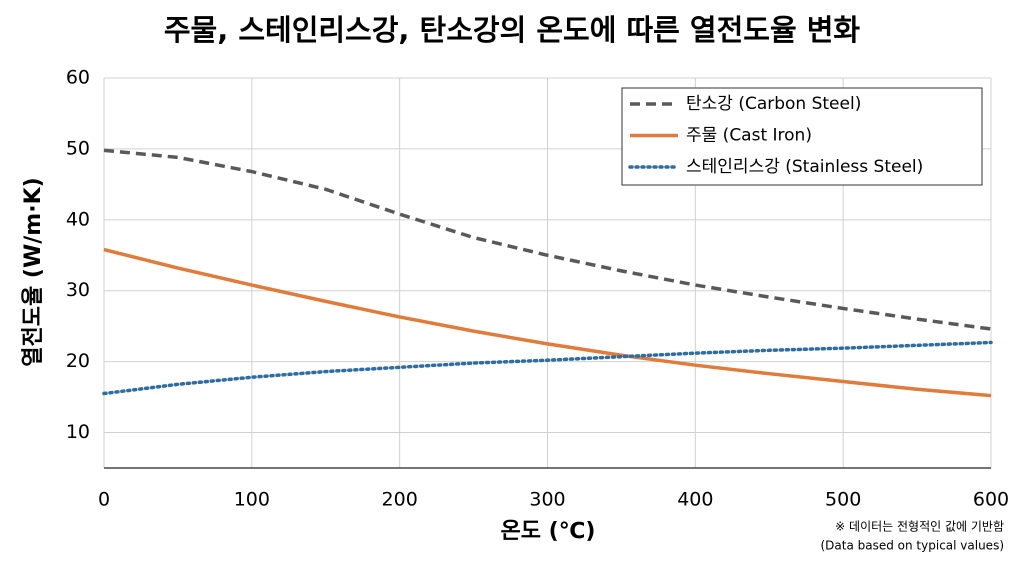  I want to click on legend-box, so click(802, 136).